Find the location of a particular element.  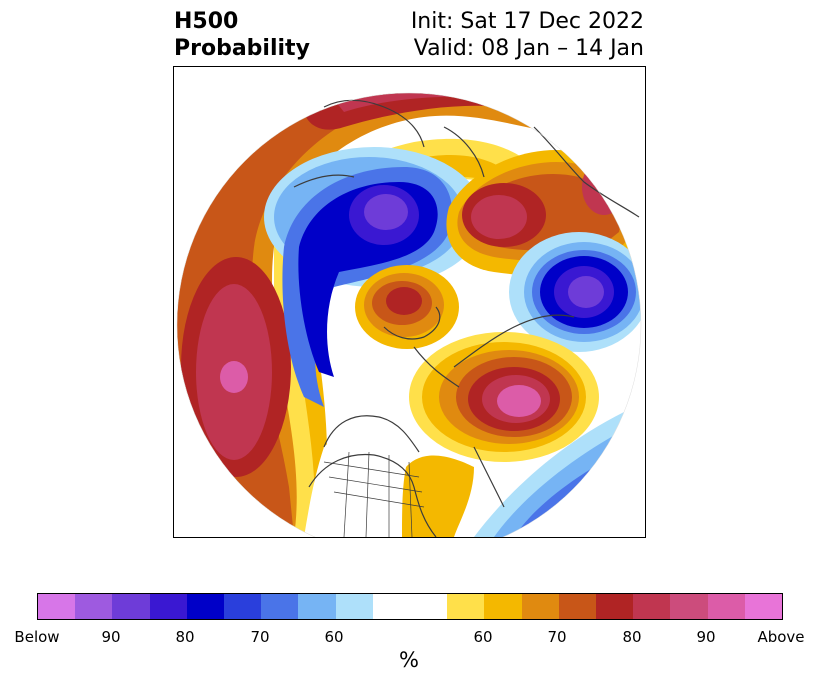

colorbar is located at coordinates (410, 606).